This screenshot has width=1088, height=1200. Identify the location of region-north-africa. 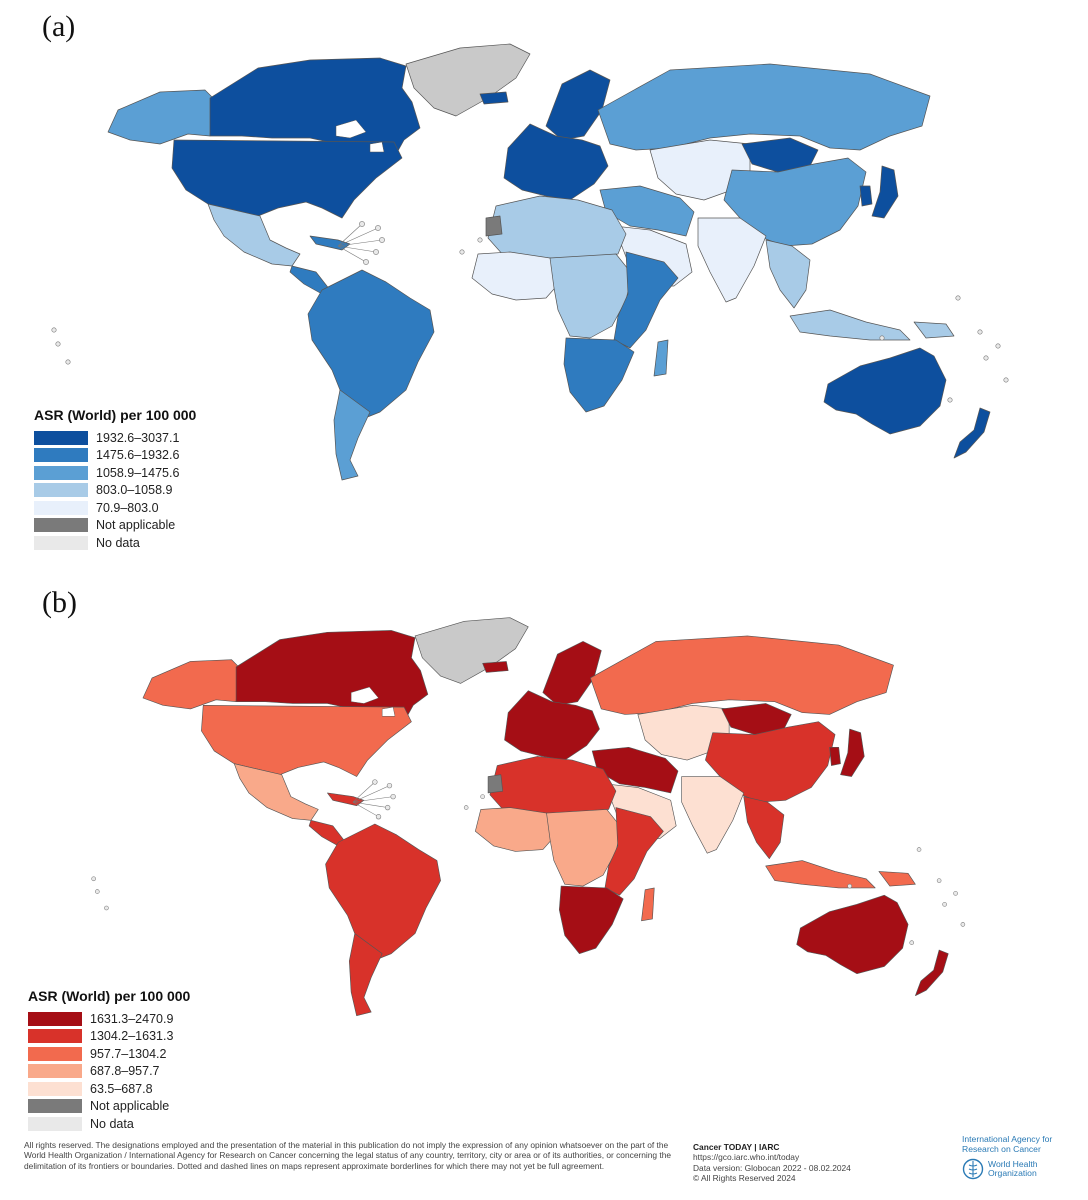
(557, 227).